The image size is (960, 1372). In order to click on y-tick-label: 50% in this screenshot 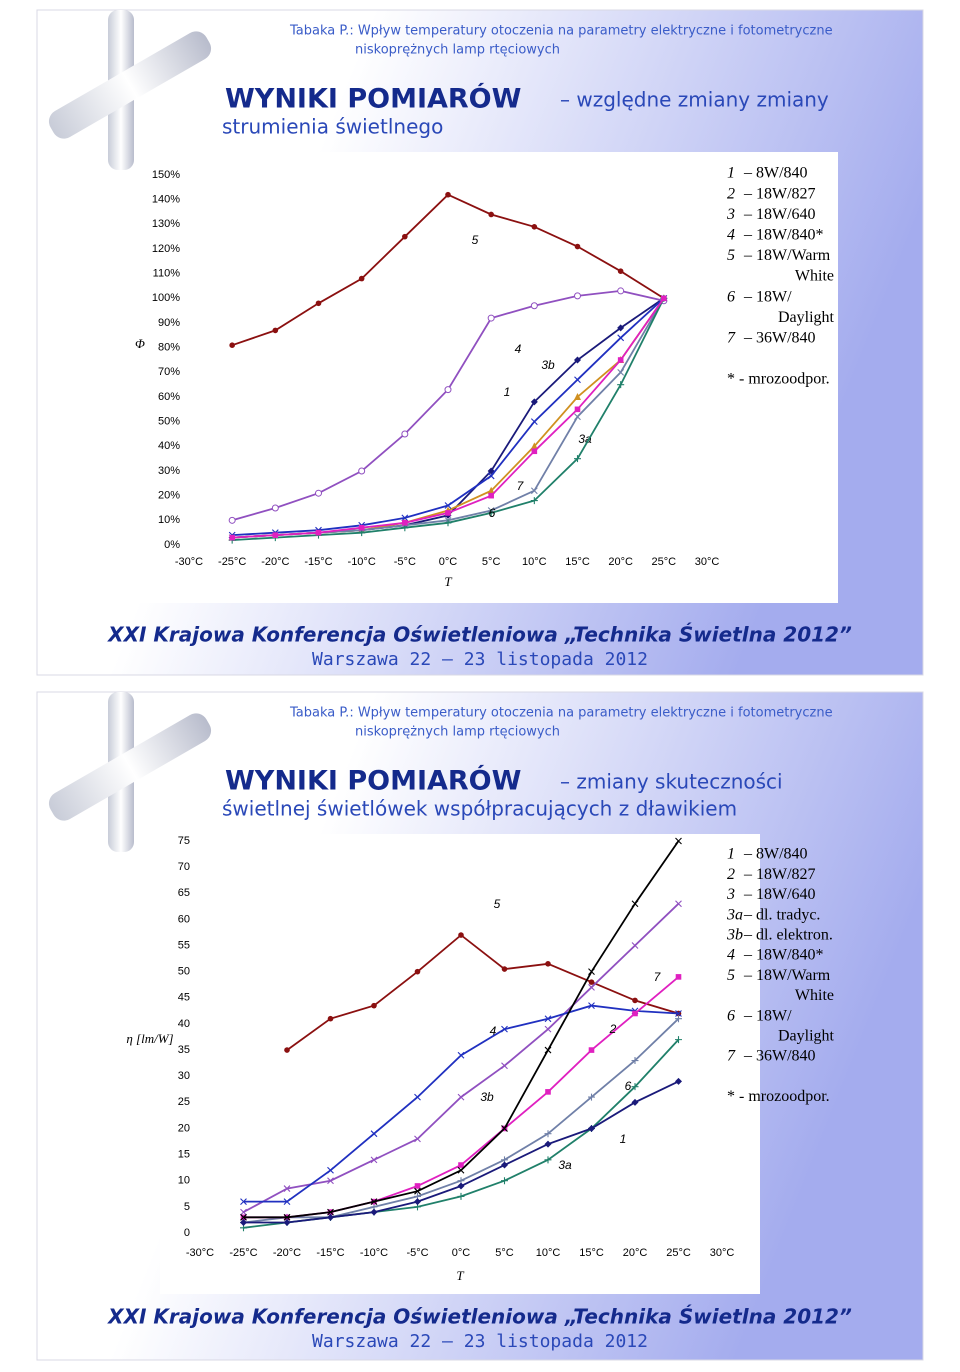, I will do `click(169, 422)`.